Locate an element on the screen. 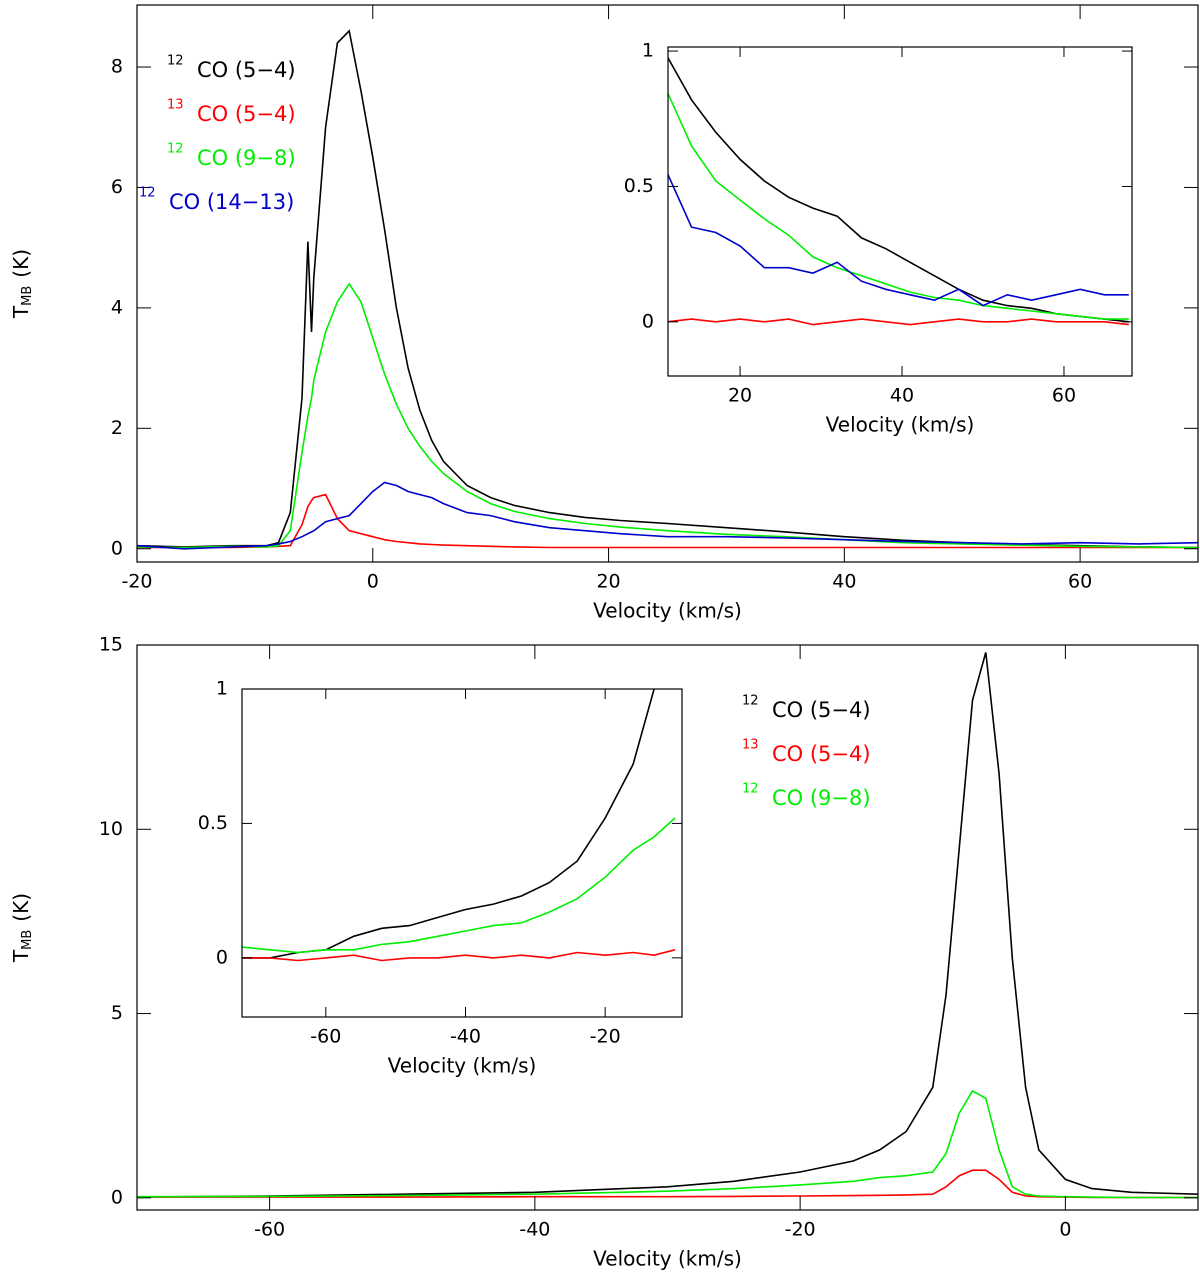  inset-chart: -60 -40 -20 0 0.5 1 Velocity (km/s) is located at coordinates (440, 878).